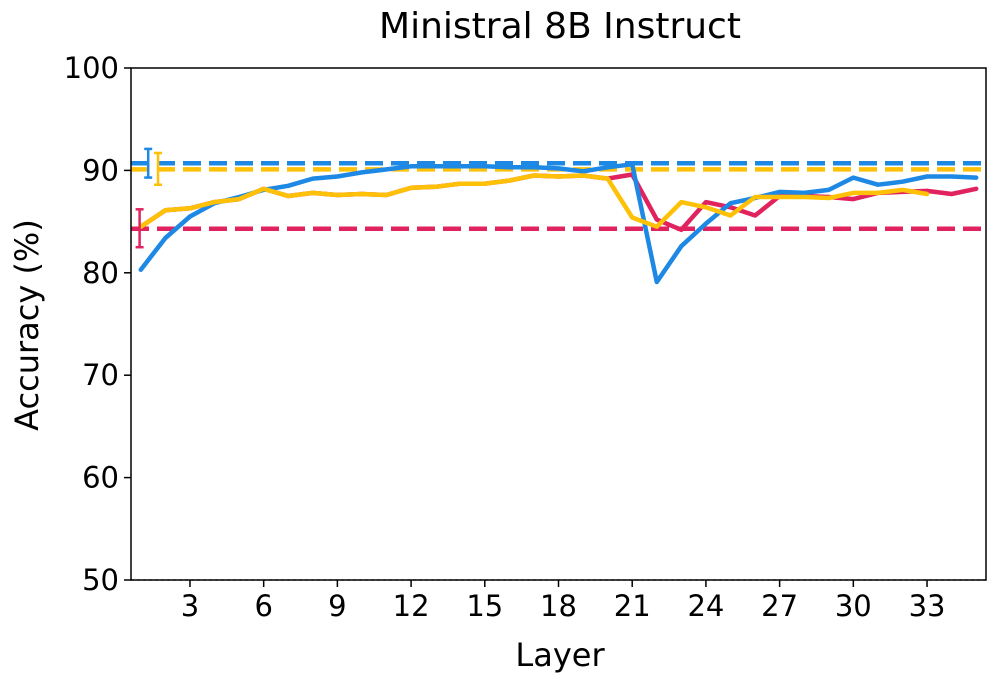  I want to click on y-tick-label: 50, so click(100, 580).